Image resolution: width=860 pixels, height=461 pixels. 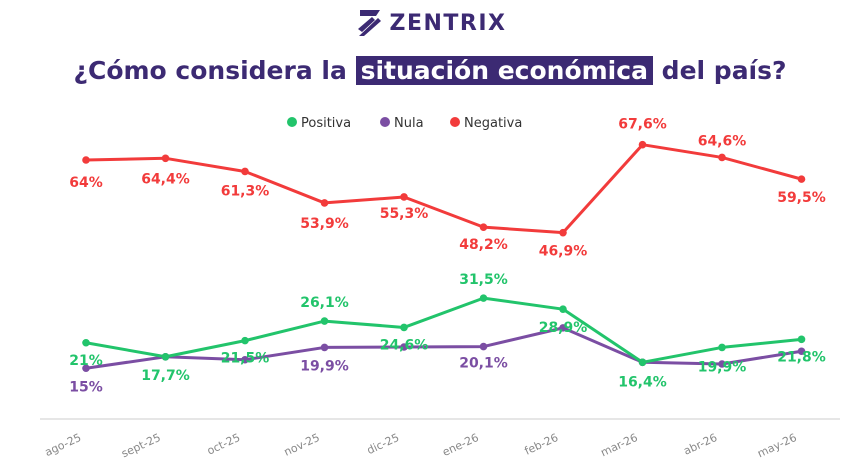 I want to click on data-label-negativa: 64,6%, so click(x=722, y=141).